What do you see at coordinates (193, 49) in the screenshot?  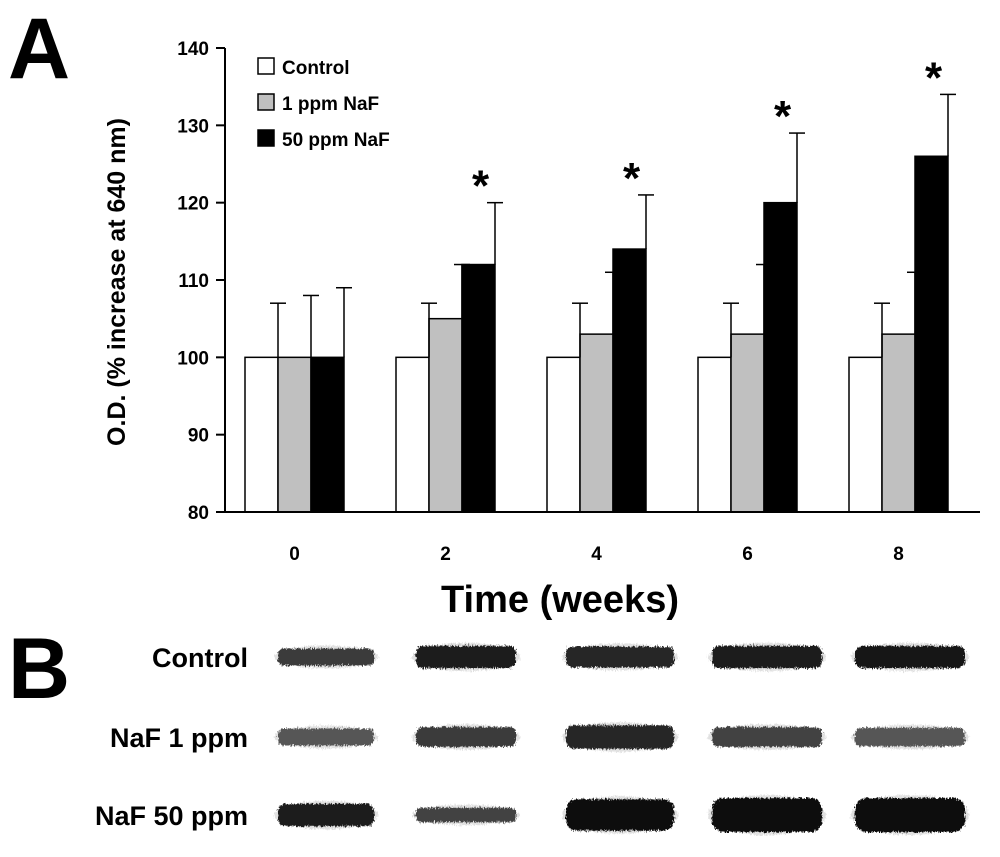 I see `y-tick-label: 140` at bounding box center [193, 49].